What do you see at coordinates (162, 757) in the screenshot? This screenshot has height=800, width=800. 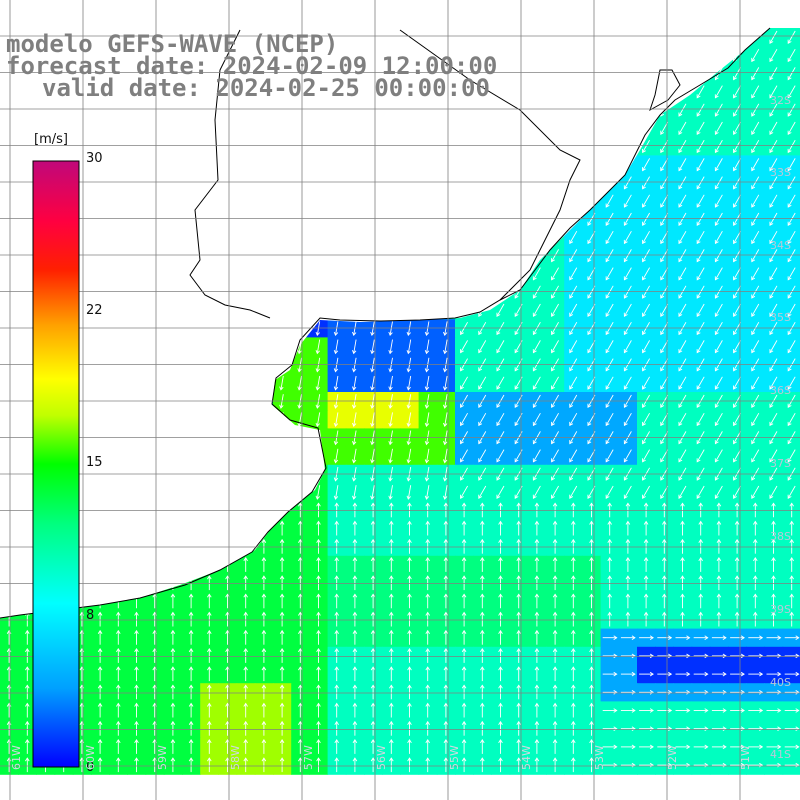 I see `lon-label: 59W` at bounding box center [162, 757].